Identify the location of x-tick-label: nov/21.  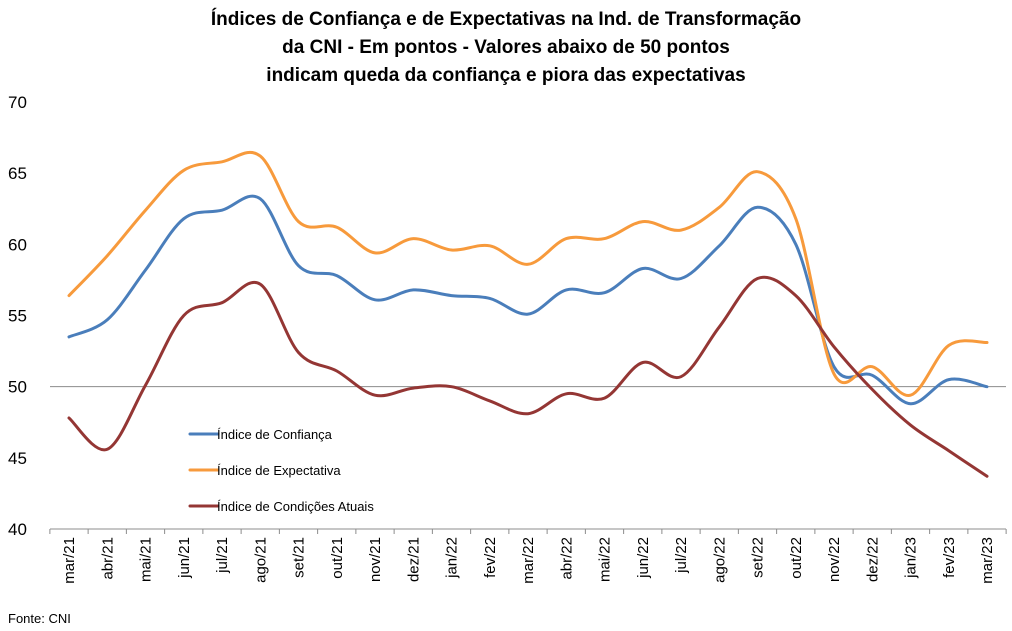
(375, 559).